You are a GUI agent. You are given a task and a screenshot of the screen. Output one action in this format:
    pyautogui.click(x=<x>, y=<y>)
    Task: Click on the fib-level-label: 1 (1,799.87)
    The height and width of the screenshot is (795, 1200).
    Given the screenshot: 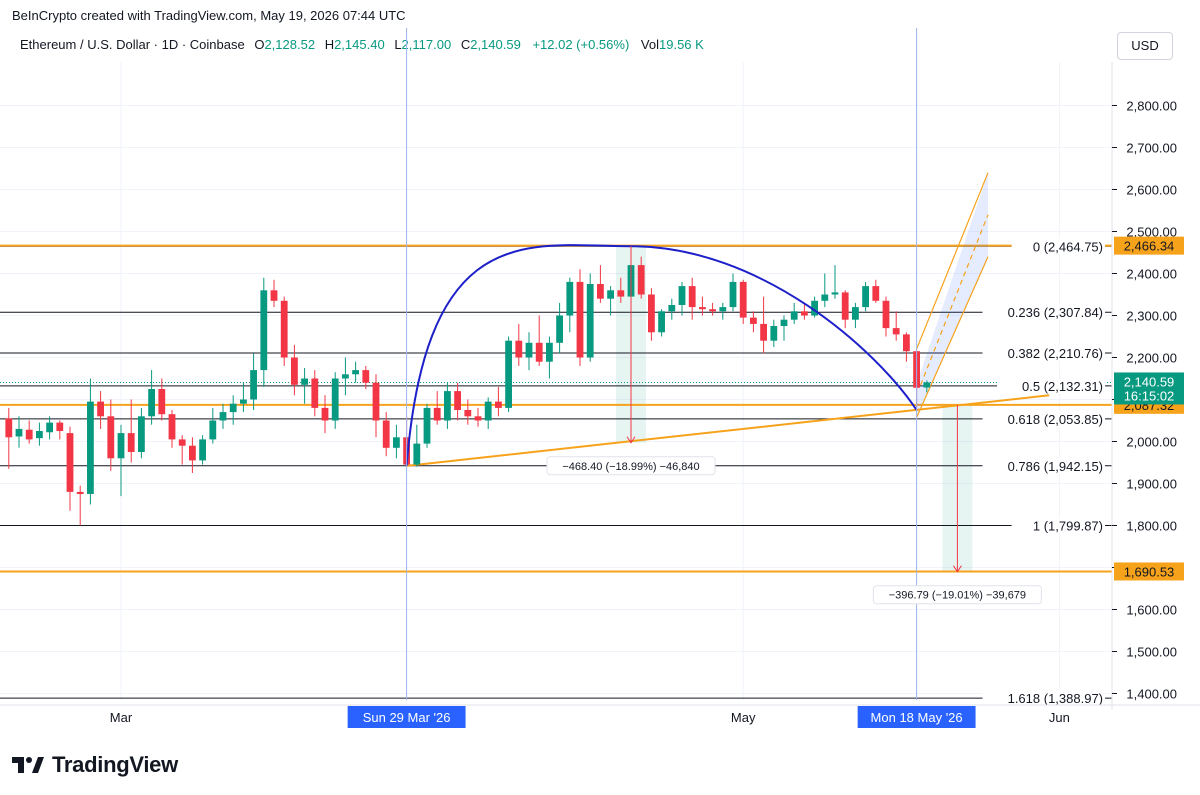 What is the action you would take?
    pyautogui.click(x=1068, y=526)
    